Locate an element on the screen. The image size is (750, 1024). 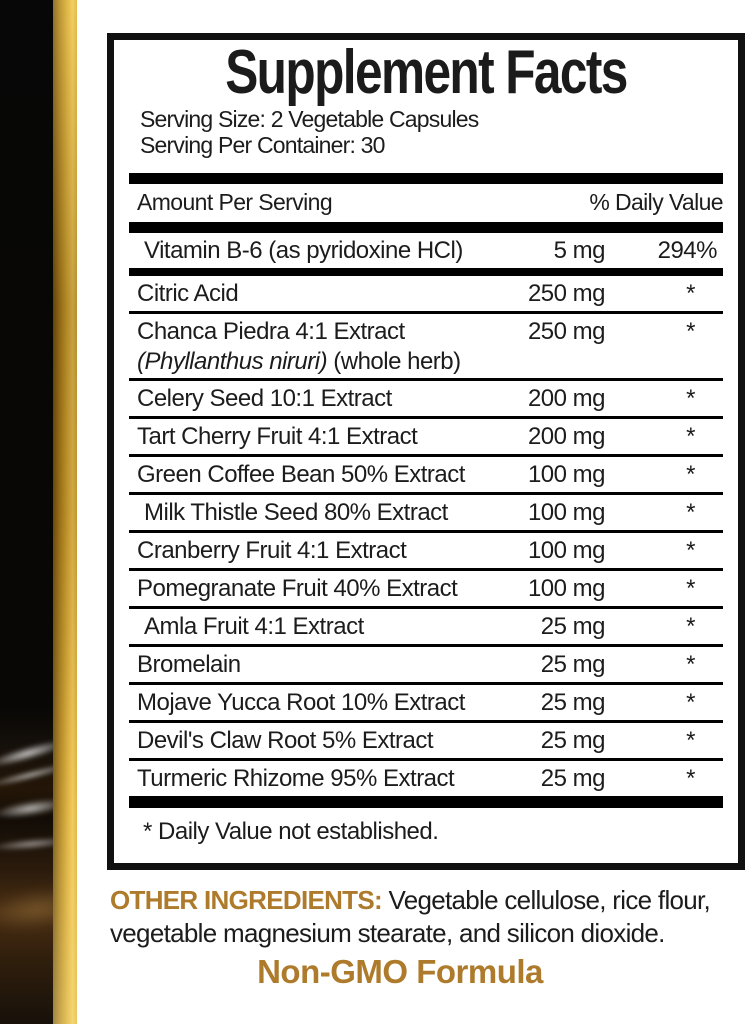
table-row: Bromelain 25 mg * is located at coordinates (426, 666).